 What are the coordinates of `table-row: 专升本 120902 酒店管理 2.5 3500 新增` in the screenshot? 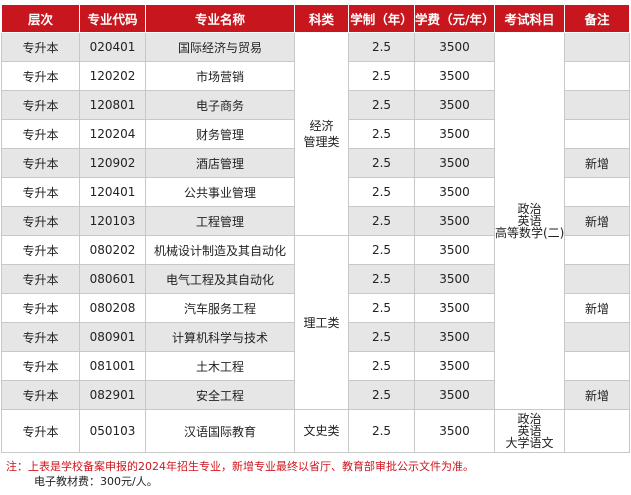 It's located at (315, 163).